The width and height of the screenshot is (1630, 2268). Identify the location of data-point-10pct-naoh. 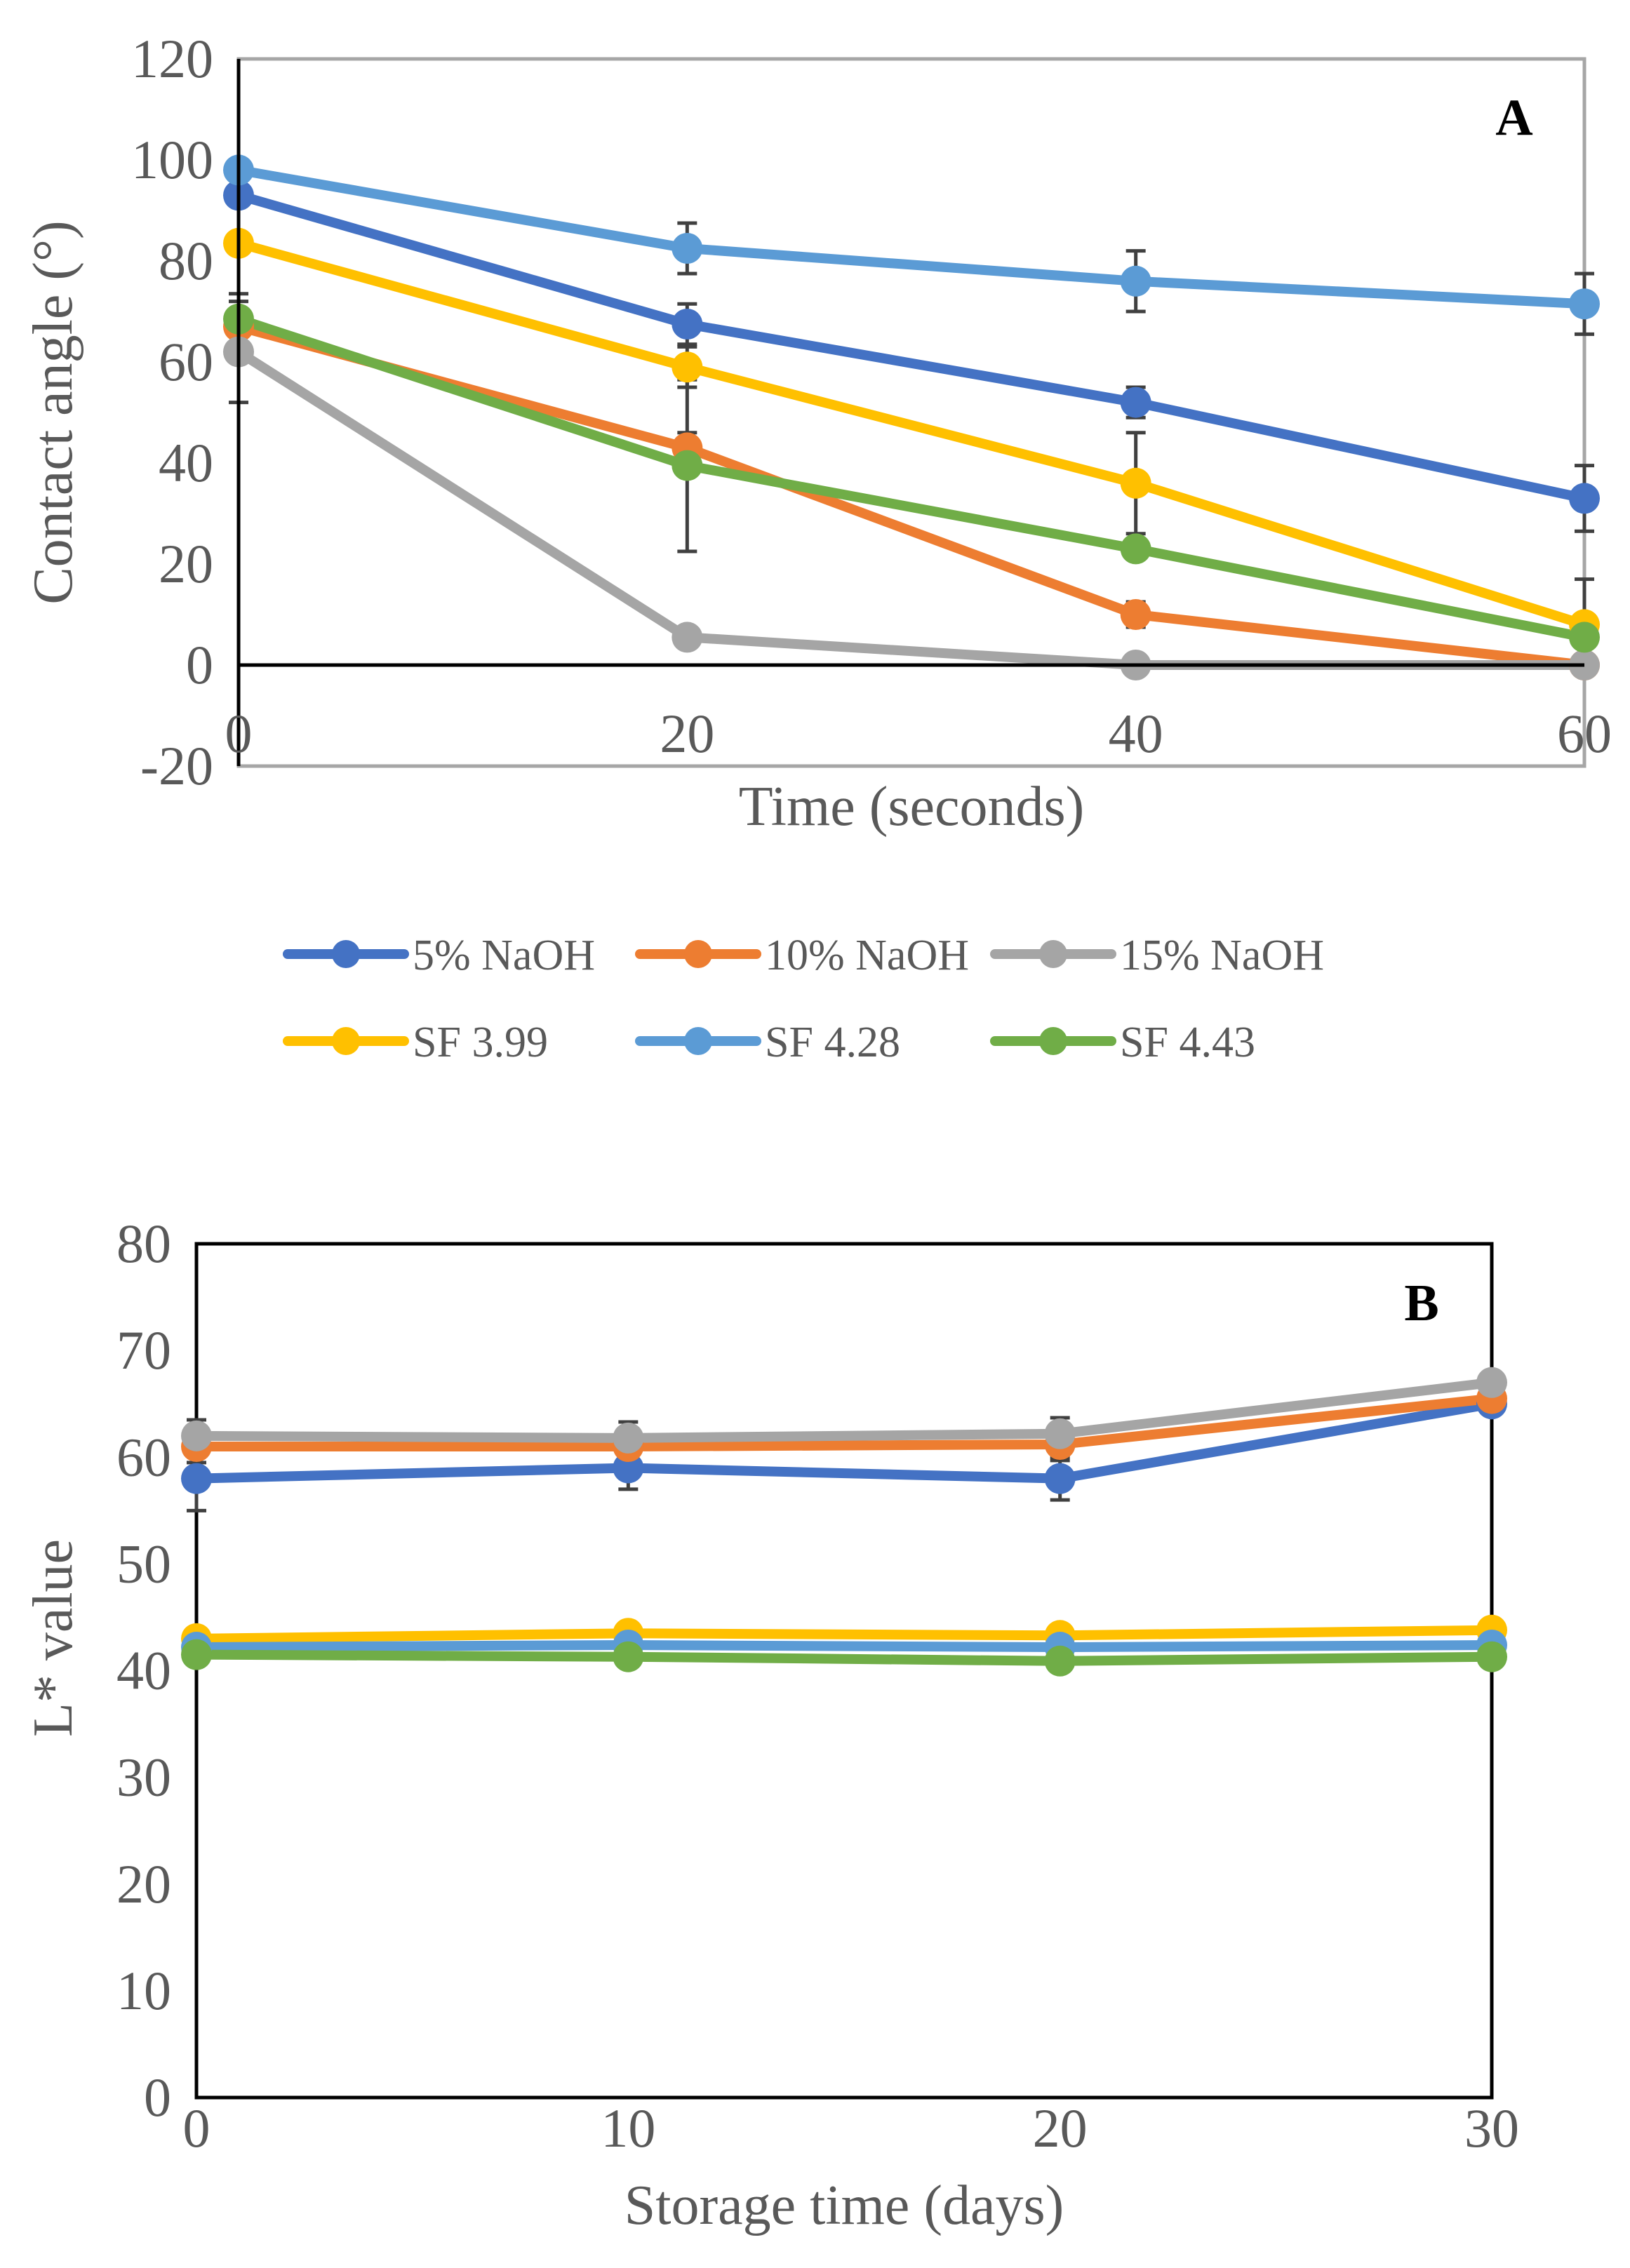
(1136, 614).